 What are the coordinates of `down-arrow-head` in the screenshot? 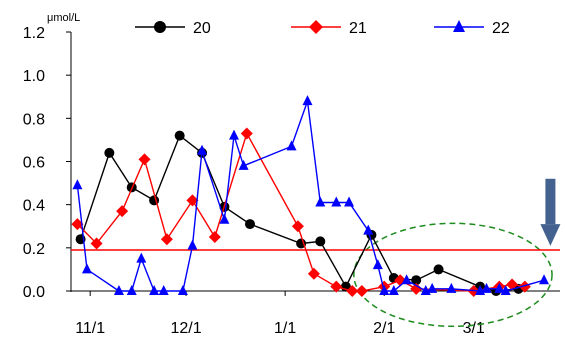 It's located at (550, 235).